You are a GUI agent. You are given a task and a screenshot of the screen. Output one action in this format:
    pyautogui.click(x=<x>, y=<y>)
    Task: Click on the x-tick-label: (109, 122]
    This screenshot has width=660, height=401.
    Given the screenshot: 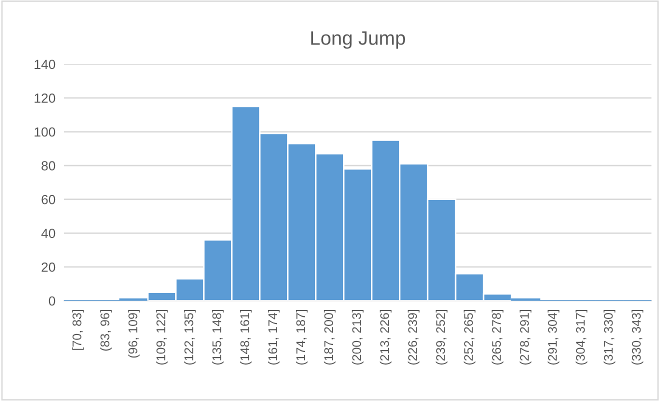 What is the action you would take?
    pyautogui.click(x=162, y=337)
    